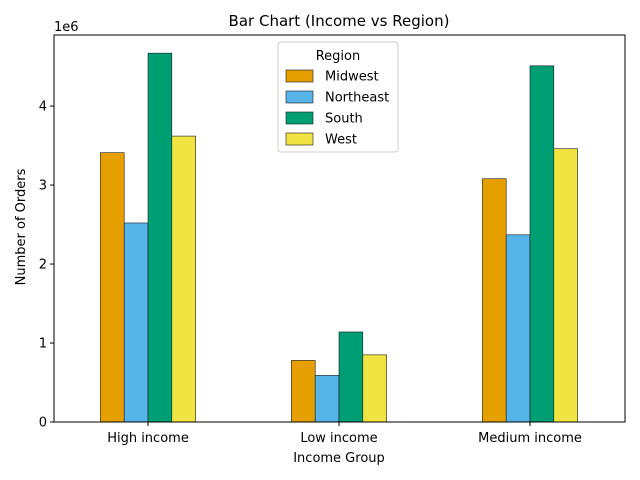 The image size is (640, 480). I want to click on legend-label-northeast: Northeast, so click(357, 98).